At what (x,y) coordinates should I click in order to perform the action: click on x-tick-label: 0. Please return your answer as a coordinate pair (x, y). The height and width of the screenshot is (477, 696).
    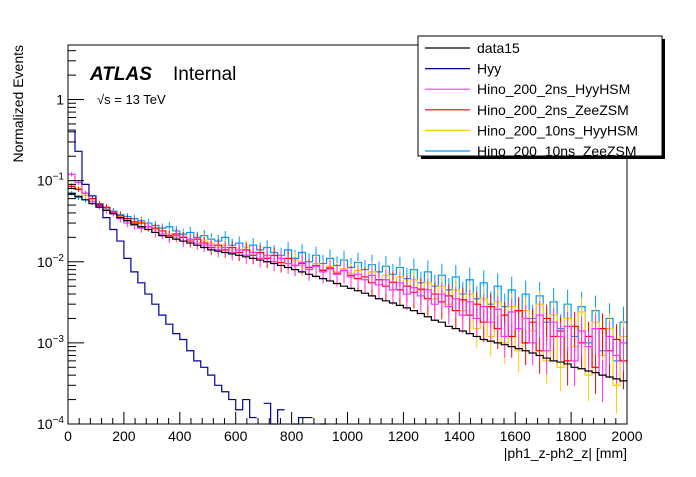
    Looking at the image, I should click on (68, 436).